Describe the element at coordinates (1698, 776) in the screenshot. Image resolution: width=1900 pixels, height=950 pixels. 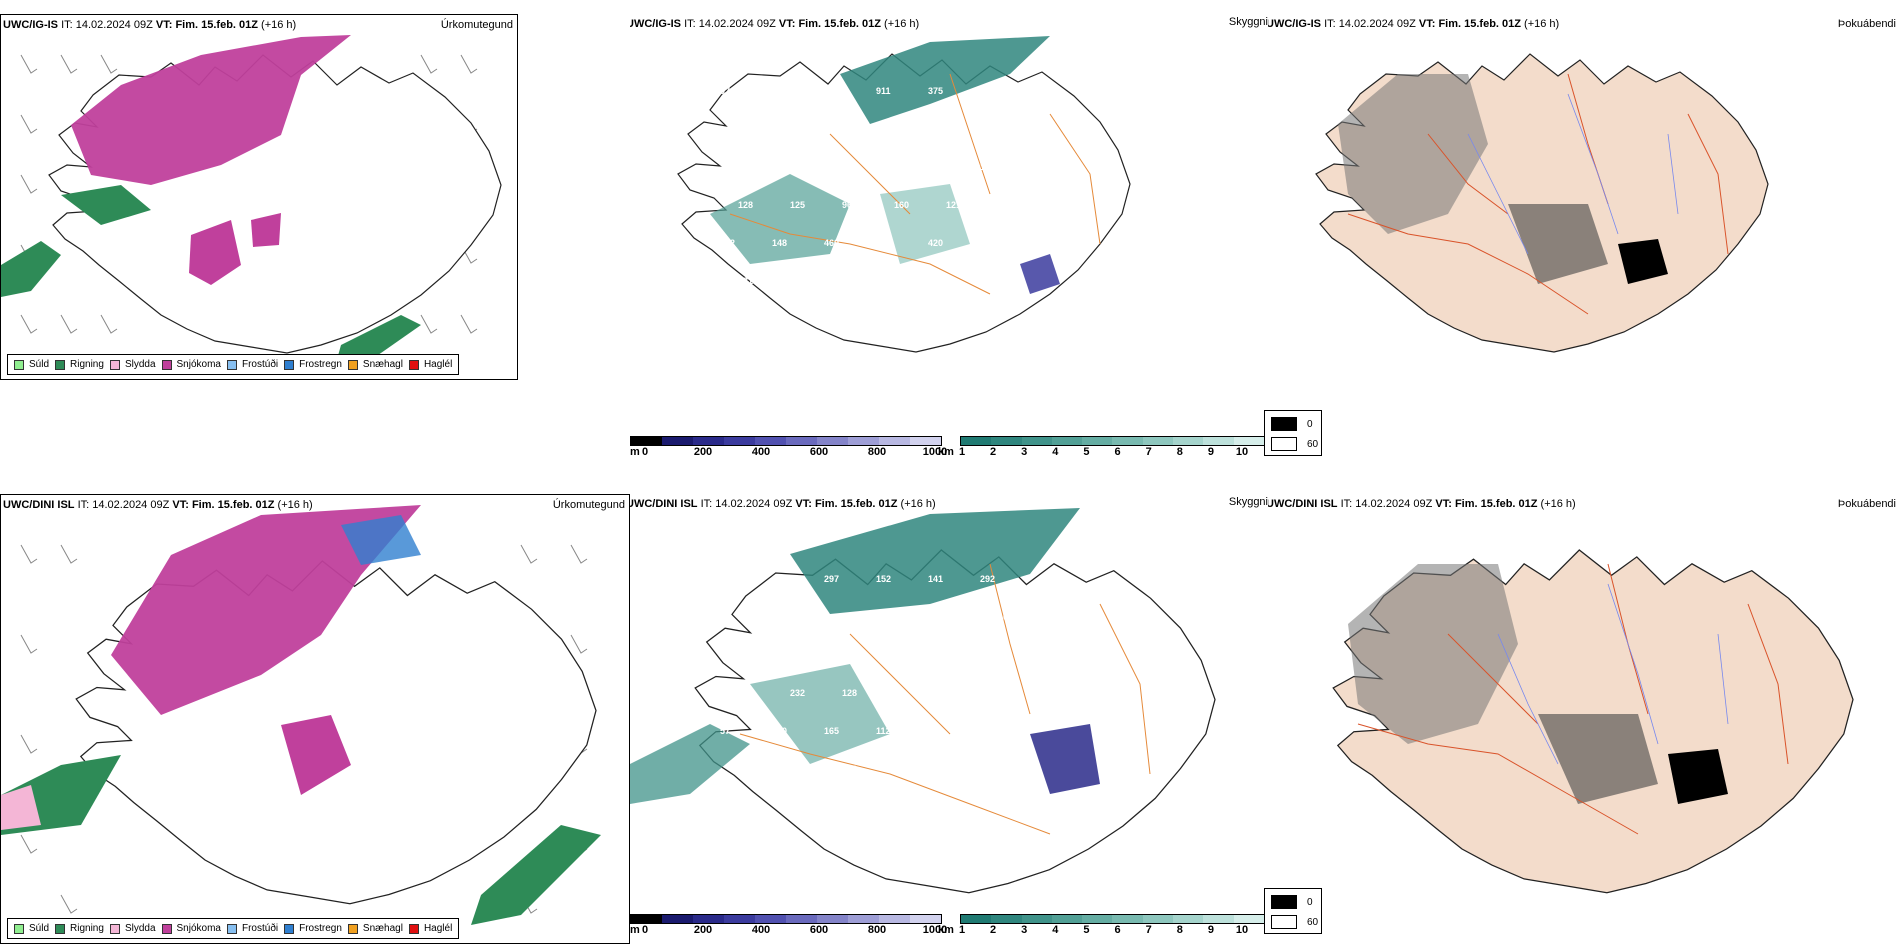
I see `fog-area` at that location.